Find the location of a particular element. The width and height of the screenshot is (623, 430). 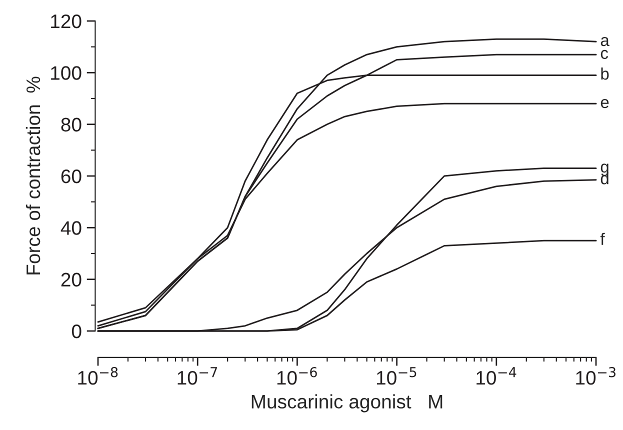

x-tick-label: 10$^{−4}$ is located at coordinates (496, 376).